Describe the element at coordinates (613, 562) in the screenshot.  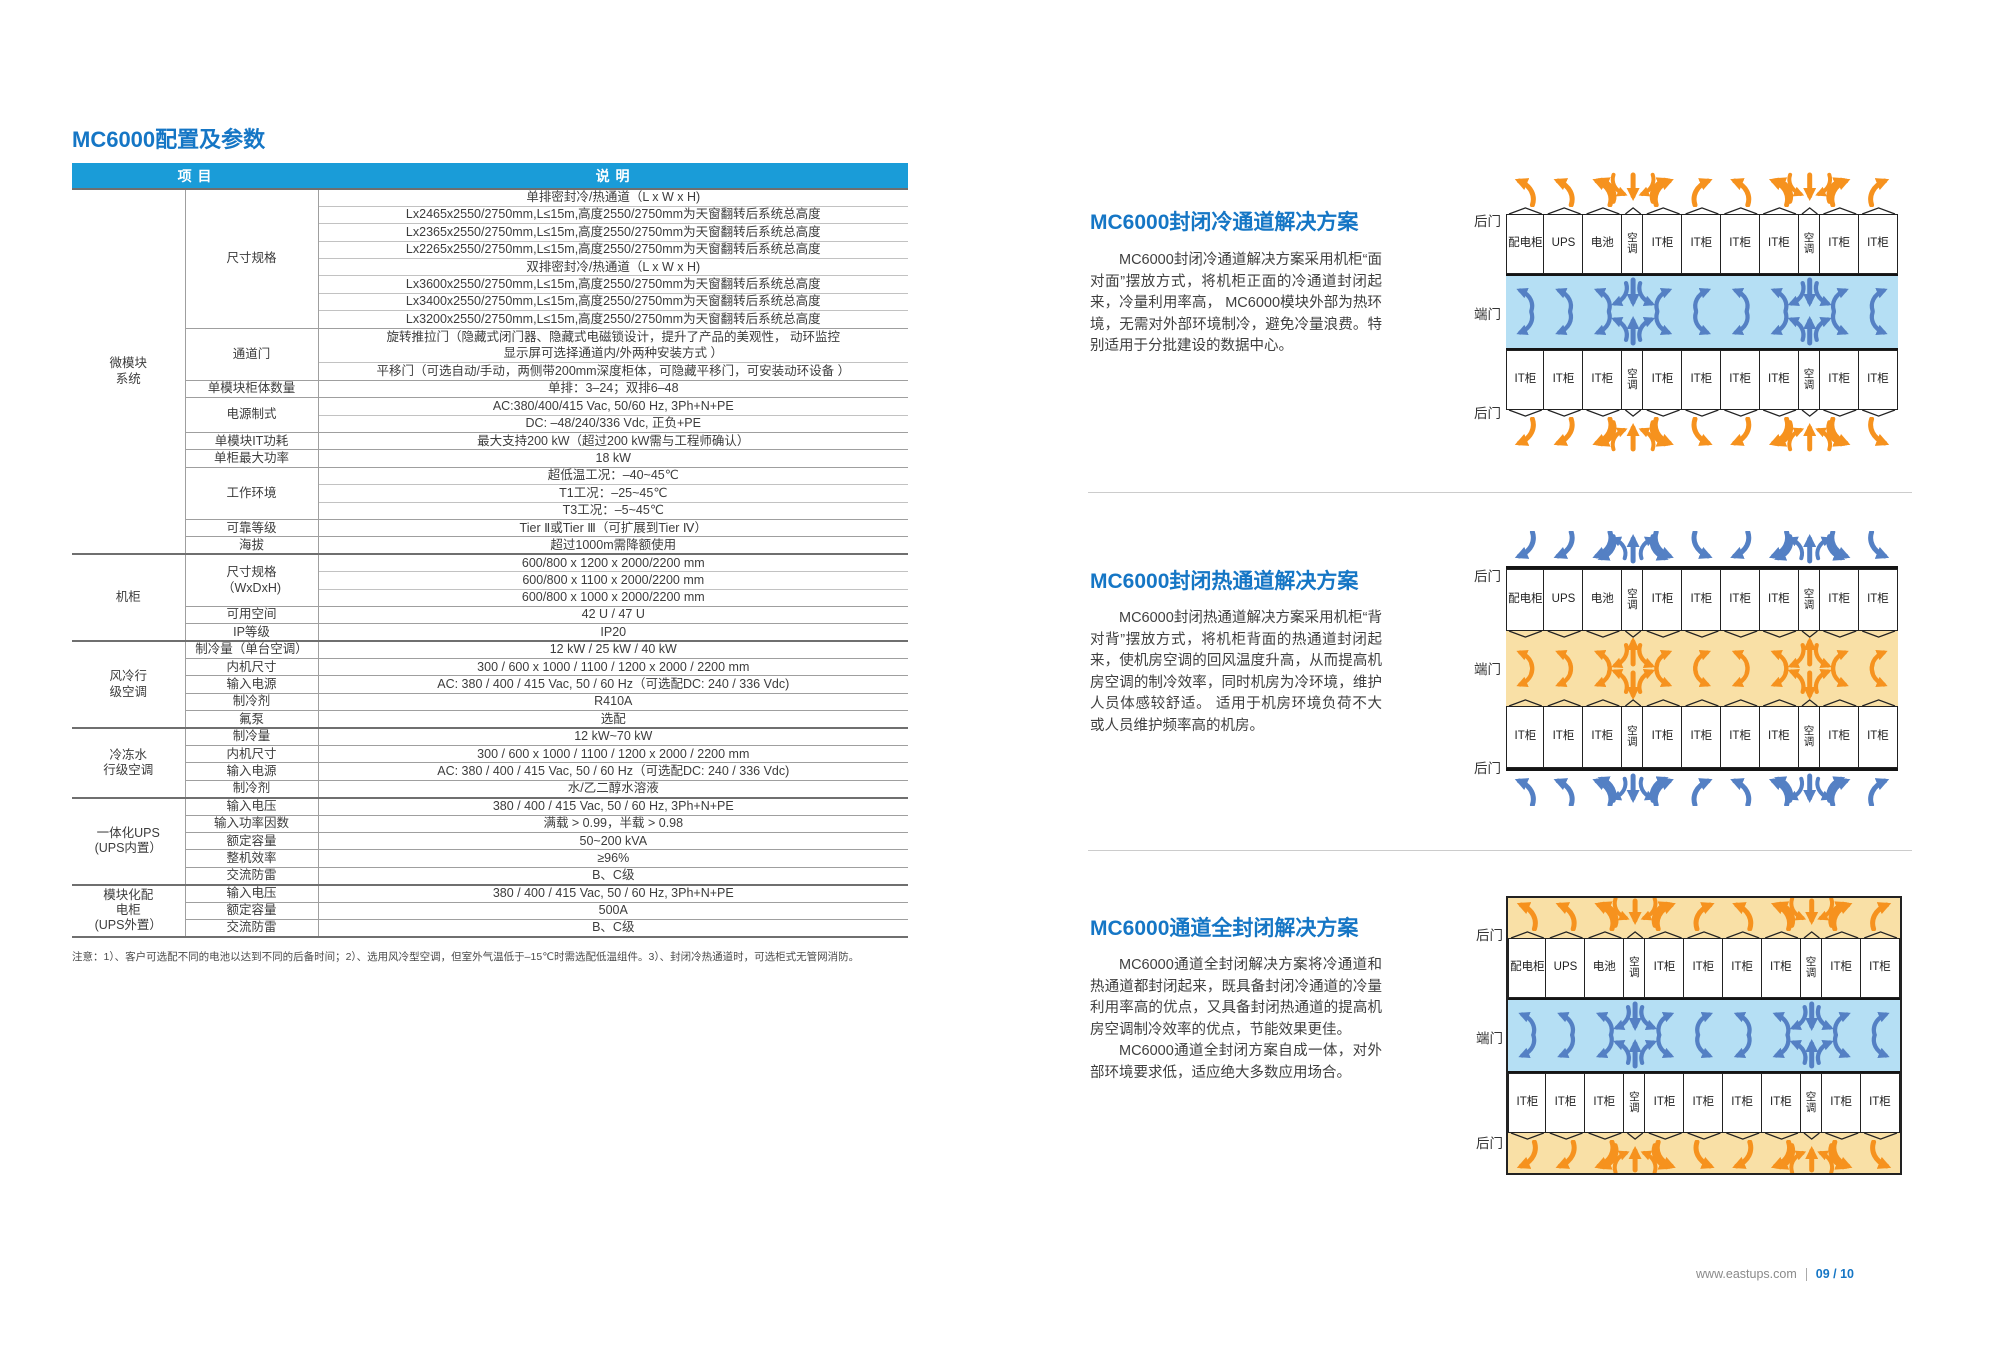
I see `spec-value: 600/800 x 1200 x 2000/2200 mm` at that location.